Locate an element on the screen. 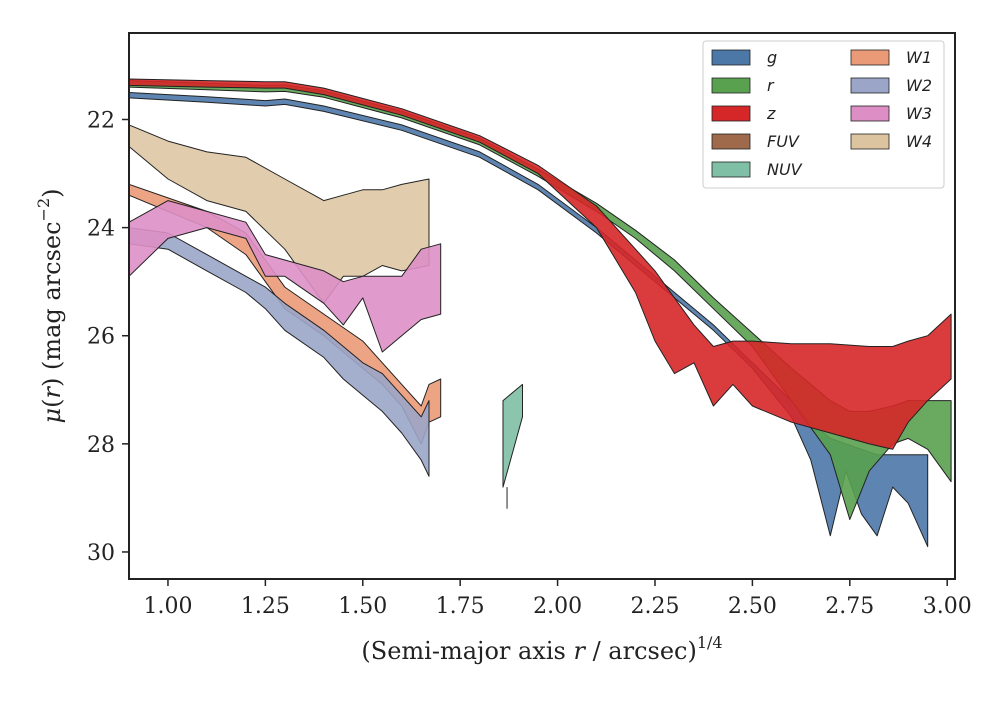 This screenshot has width=1000, height=705. x-tick-label: 1.75 is located at coordinates (460, 606).